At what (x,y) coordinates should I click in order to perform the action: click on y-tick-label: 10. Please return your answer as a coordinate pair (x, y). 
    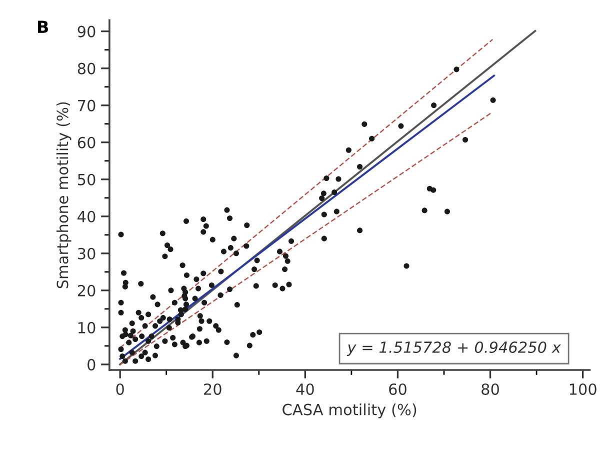
    Looking at the image, I should click on (87, 328).